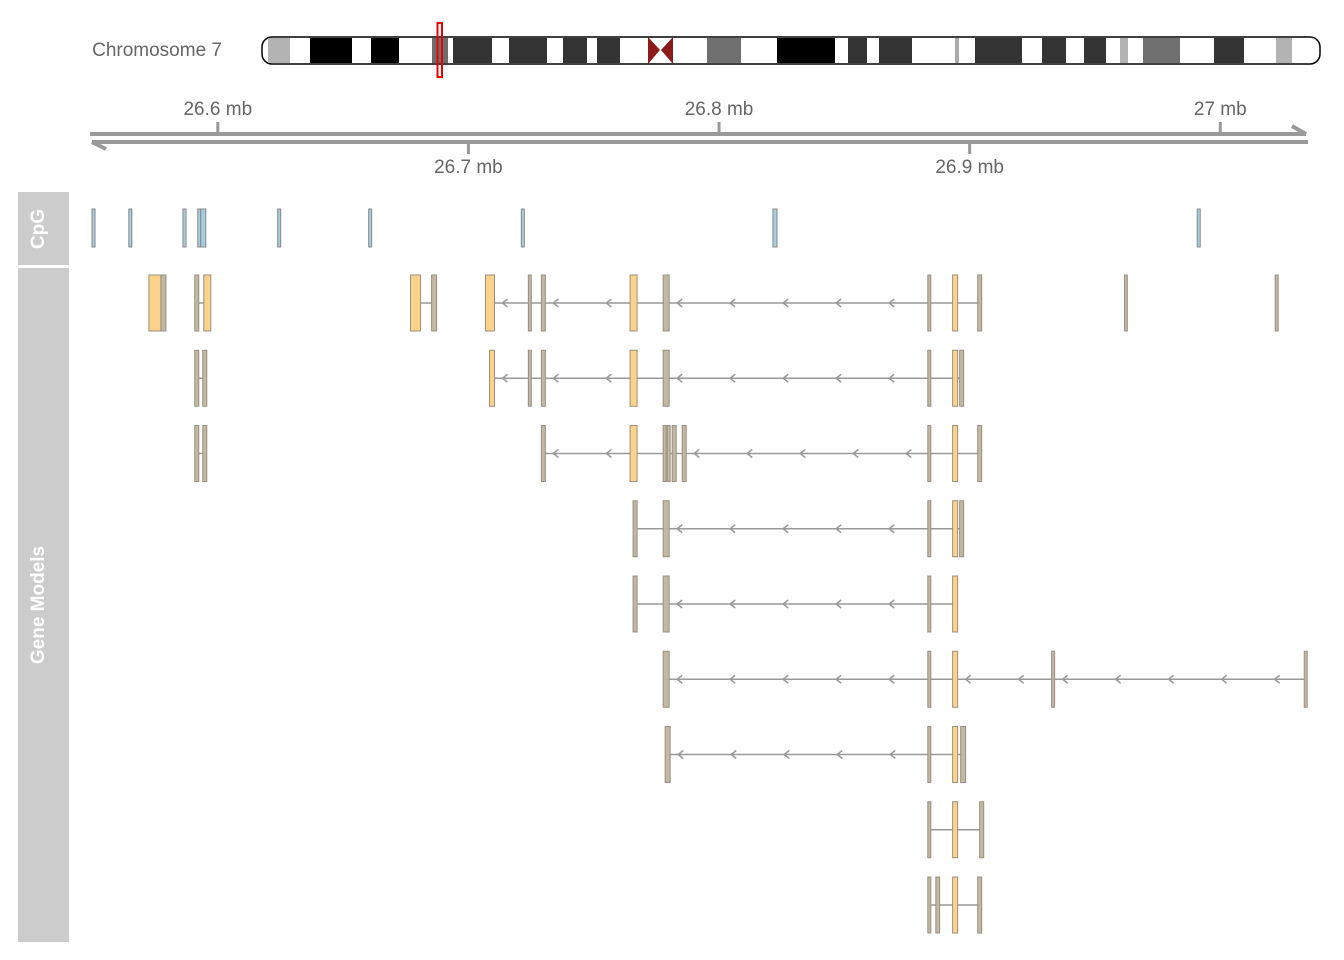 Image resolution: width=1344 pixels, height=960 pixels. I want to click on track-title: Gene Models, so click(38, 605).